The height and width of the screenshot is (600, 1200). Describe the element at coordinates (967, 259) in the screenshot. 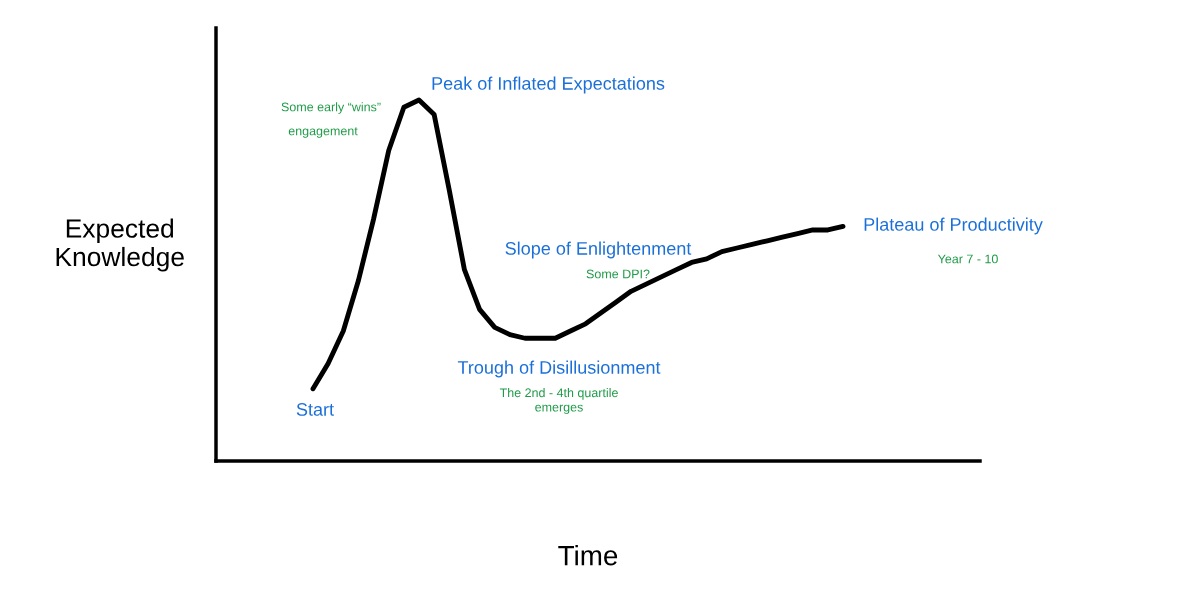

I see `text: Year 7 - 10` at that location.